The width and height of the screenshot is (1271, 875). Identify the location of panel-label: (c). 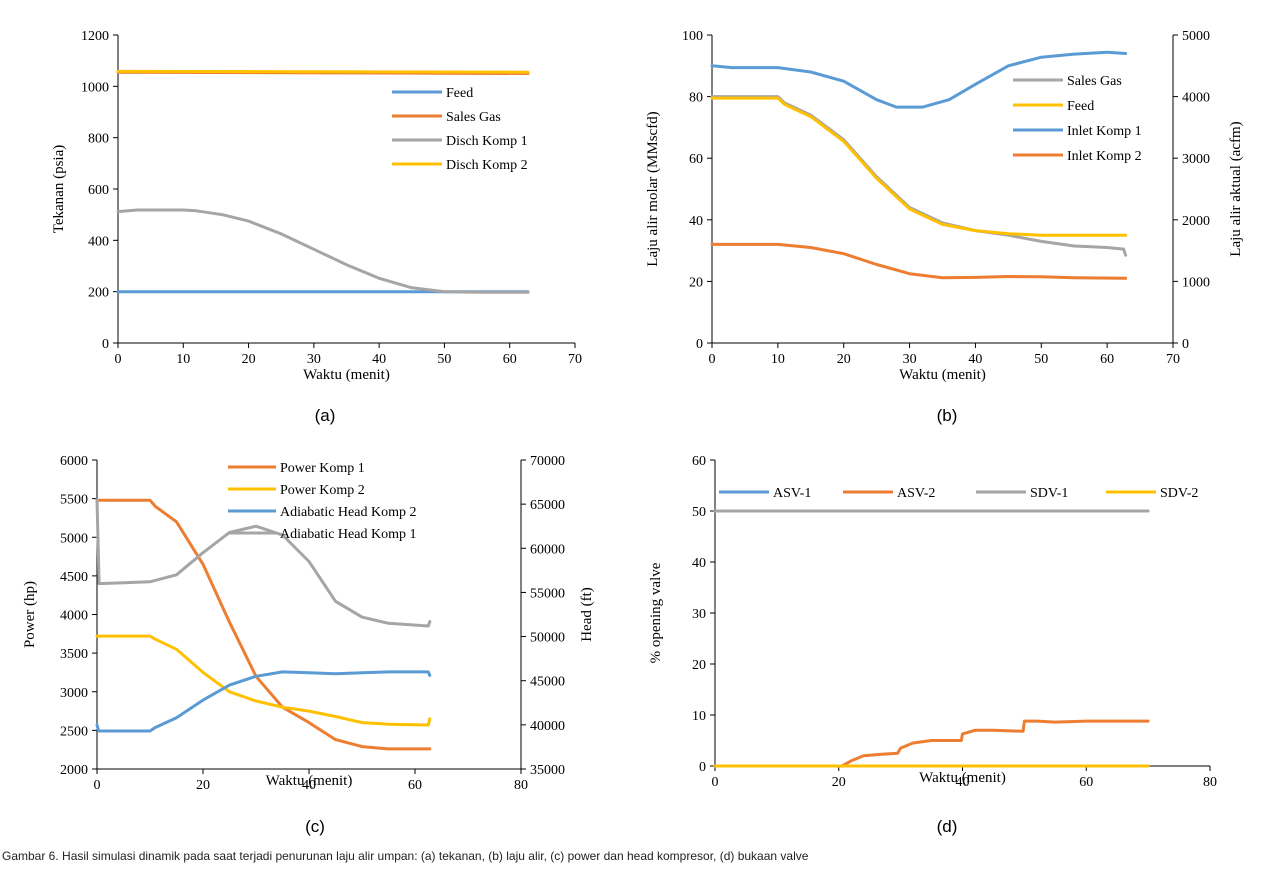
(315, 826).